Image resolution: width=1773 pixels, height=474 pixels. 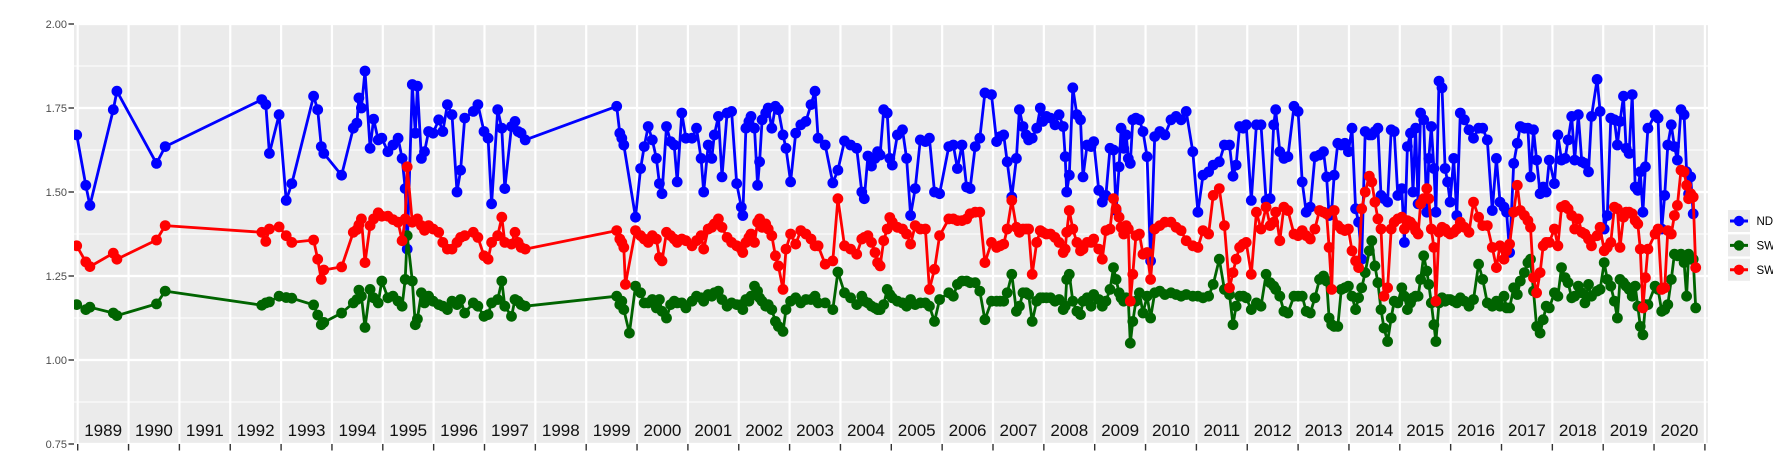 I want to click on x-tick-label: 1995, so click(x=408, y=430).